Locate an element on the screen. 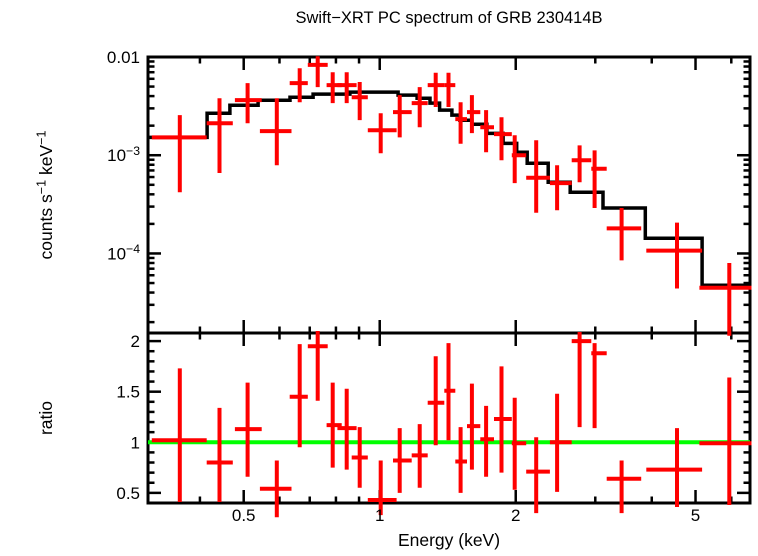  y-axis-title-ratio-group: ratio is located at coordinates (46, 418).